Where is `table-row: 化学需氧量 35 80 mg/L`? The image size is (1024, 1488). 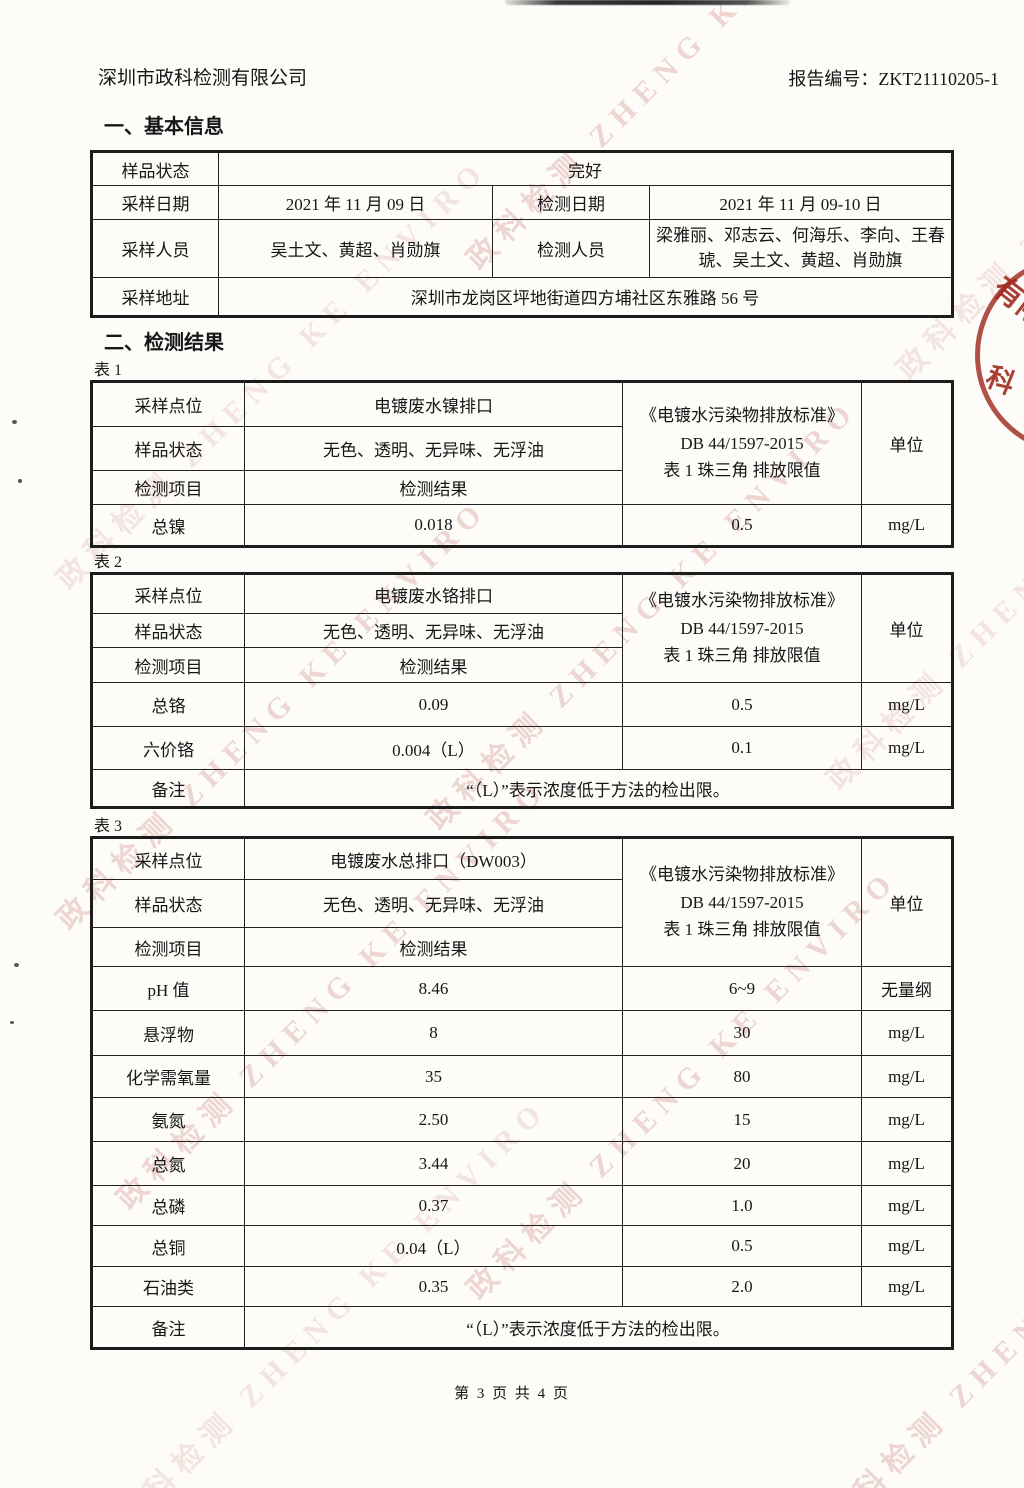 table-row: 化学需氧量 35 80 mg/L is located at coordinates (522, 1076).